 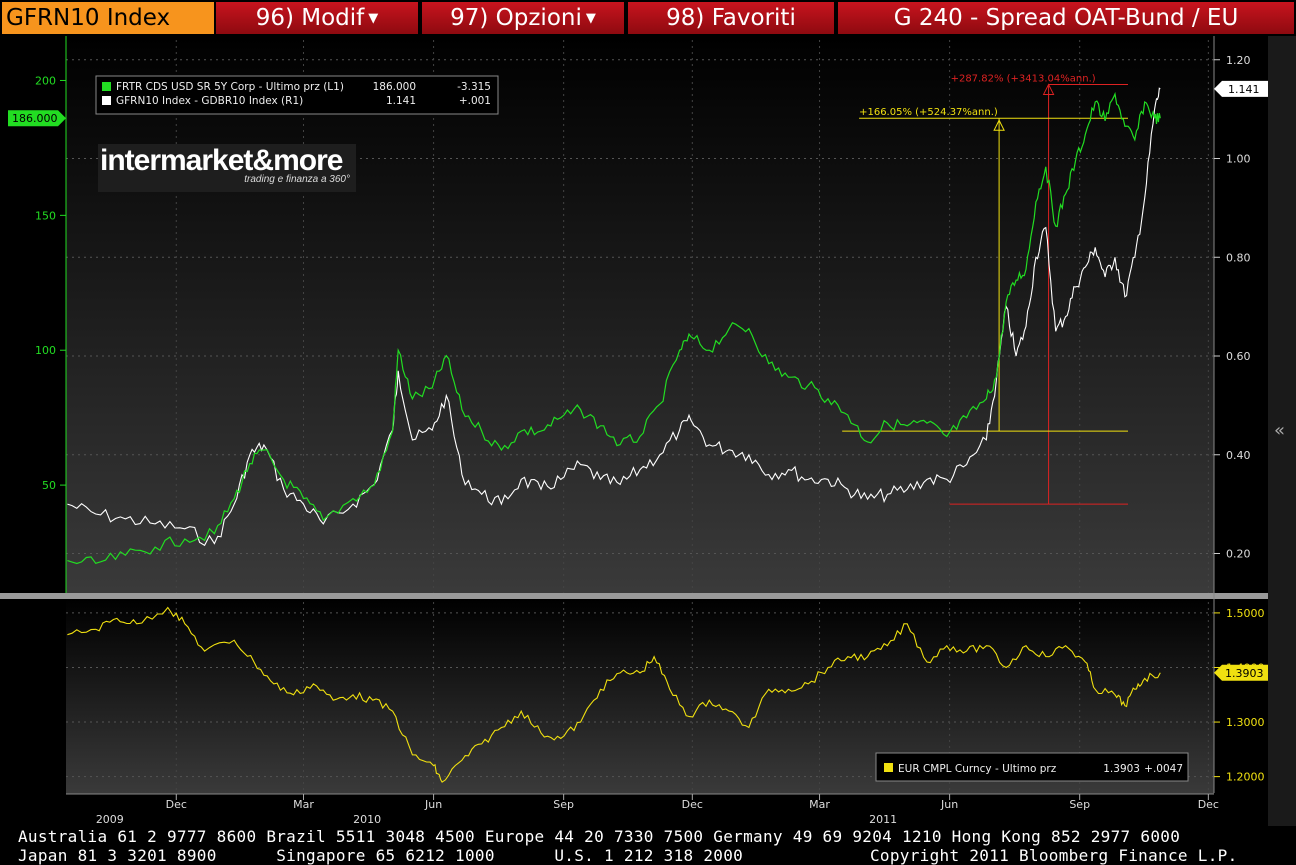 I want to click on left-axis: 50 100 150 200 186.000, so click(x=37, y=283).